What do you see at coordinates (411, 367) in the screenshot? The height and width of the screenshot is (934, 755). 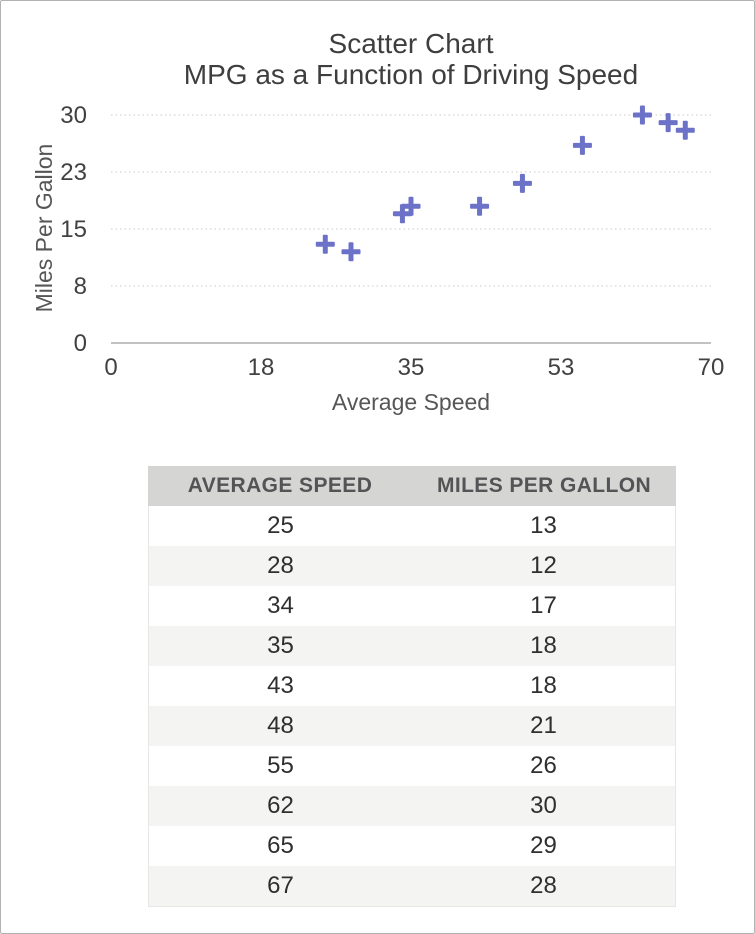 I see `x-tick-label: 35` at bounding box center [411, 367].